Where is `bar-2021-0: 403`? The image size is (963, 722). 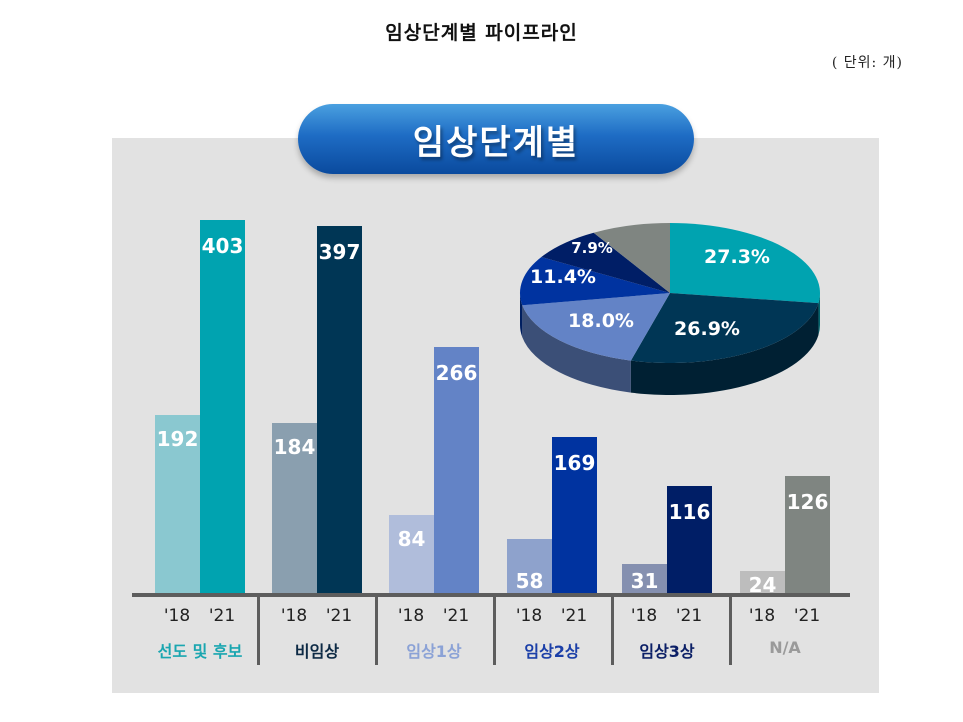
bar-2021-0: 403 is located at coordinates (222, 406).